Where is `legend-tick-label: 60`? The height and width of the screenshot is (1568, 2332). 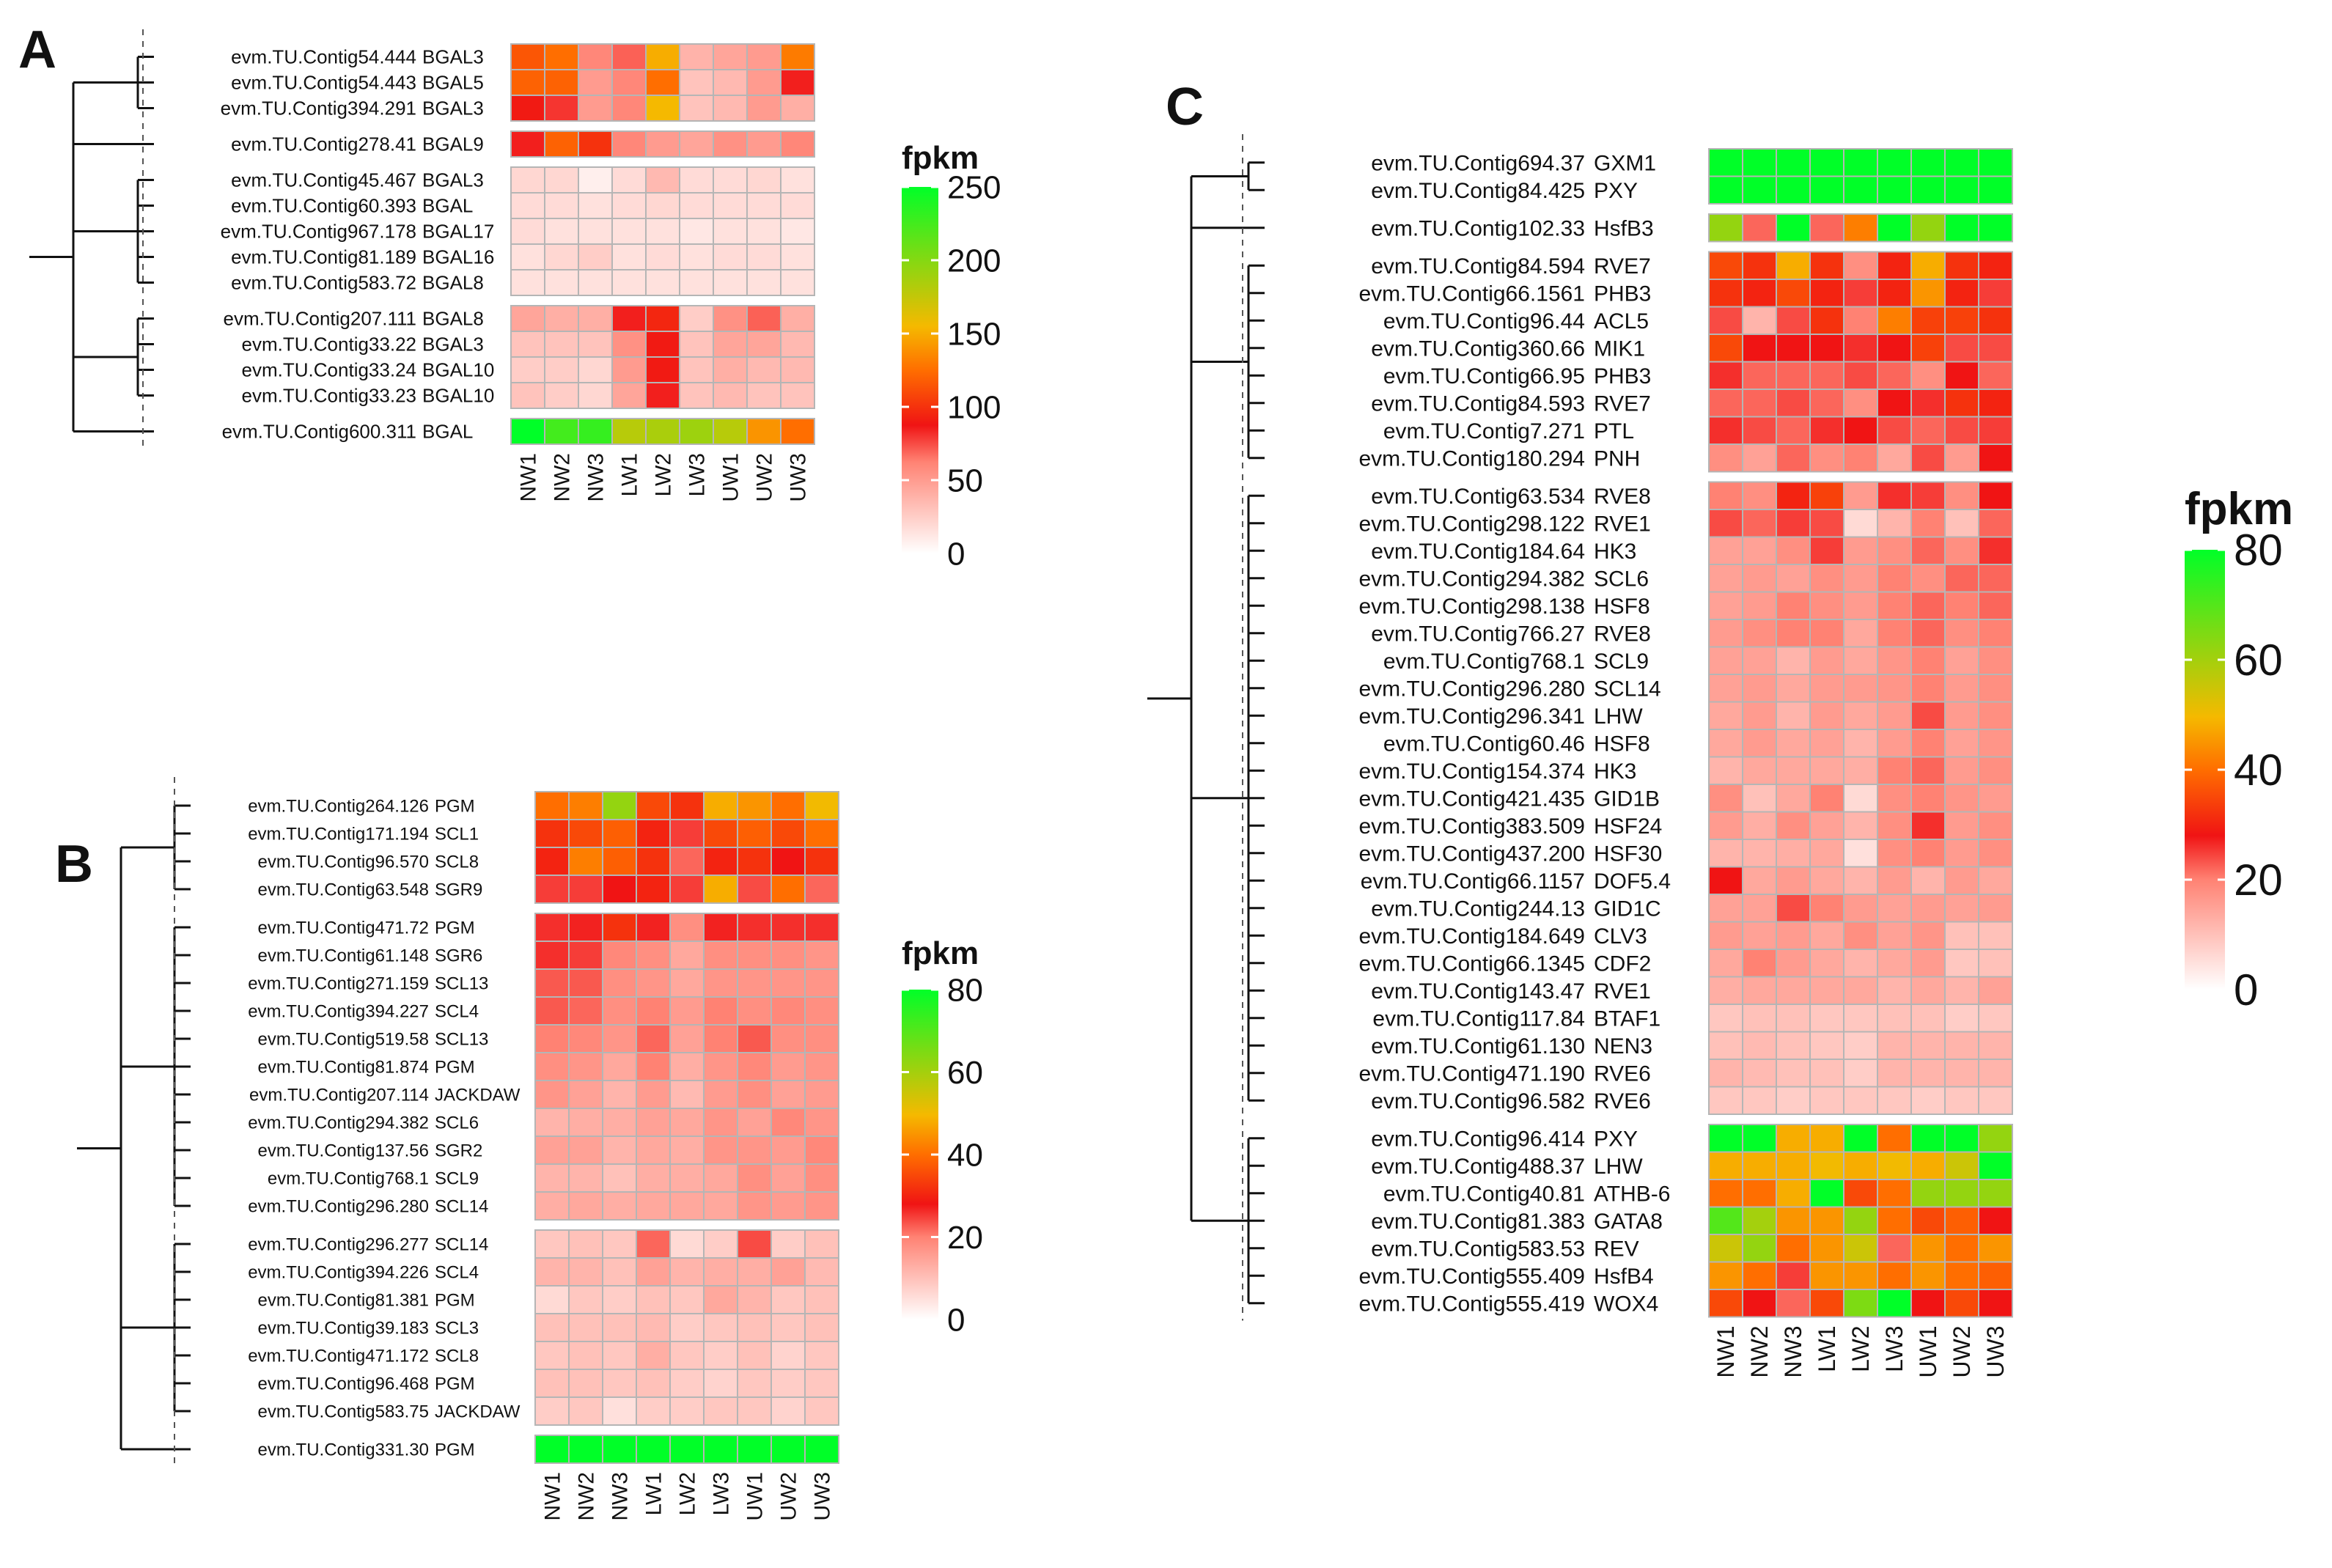 legend-tick-label: 60 is located at coordinates (965, 1073).